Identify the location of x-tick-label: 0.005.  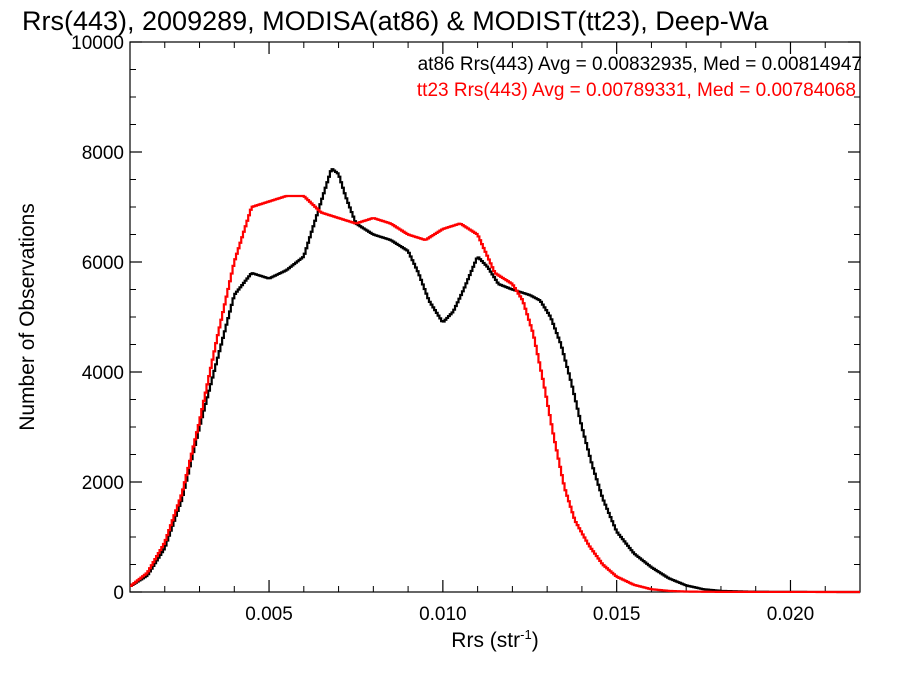
(269, 614).